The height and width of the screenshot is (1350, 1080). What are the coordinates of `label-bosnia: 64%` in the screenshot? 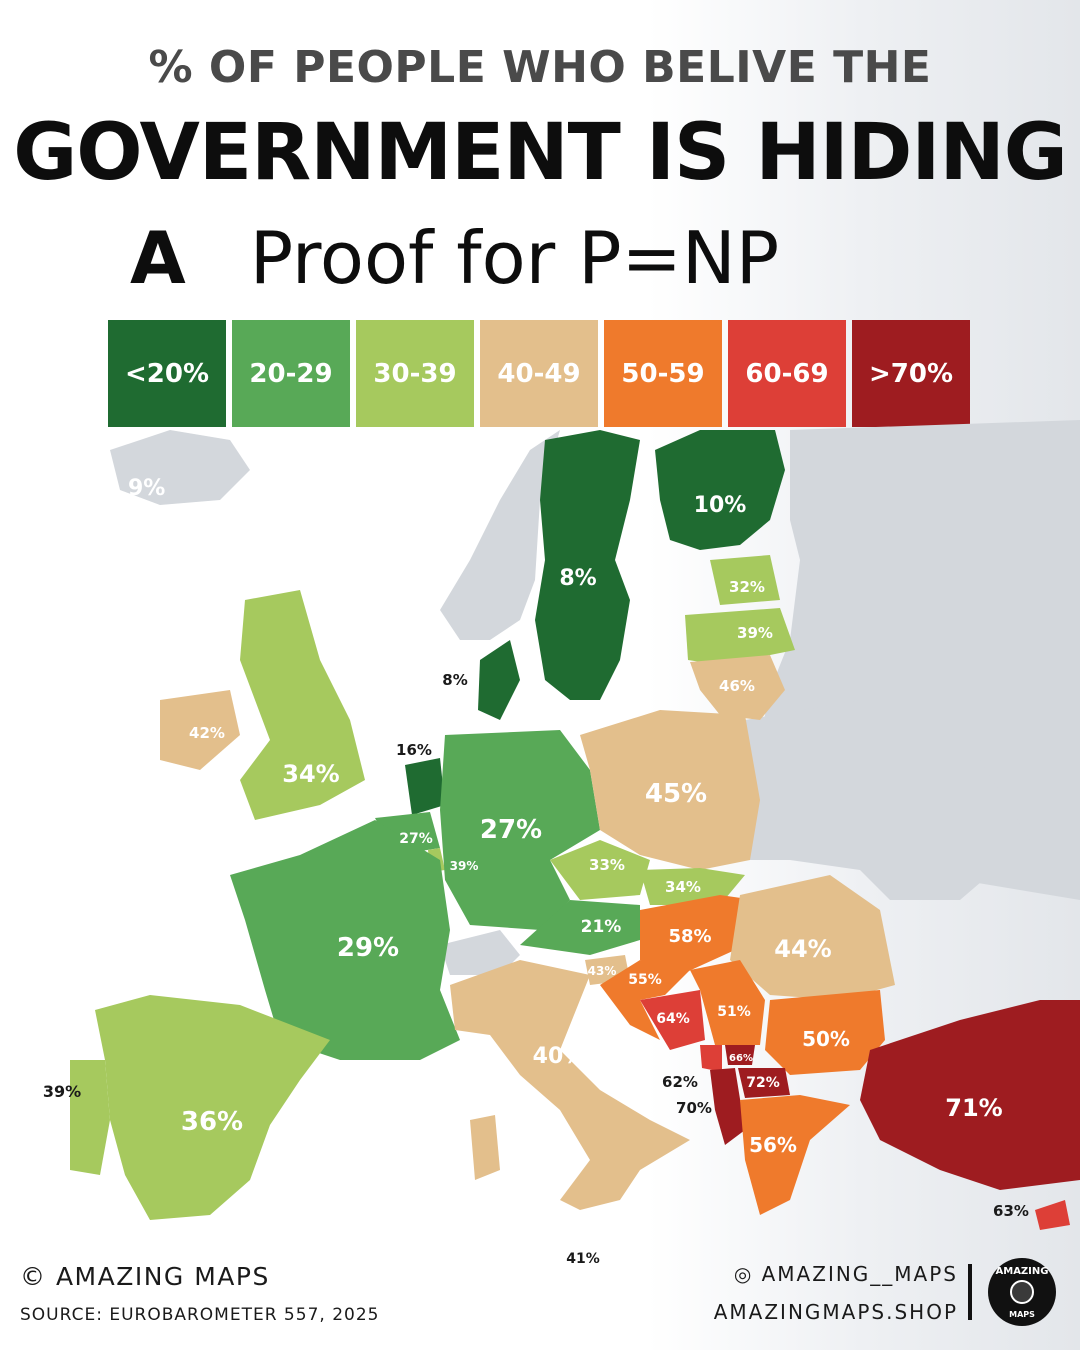 It's located at (673, 1019).